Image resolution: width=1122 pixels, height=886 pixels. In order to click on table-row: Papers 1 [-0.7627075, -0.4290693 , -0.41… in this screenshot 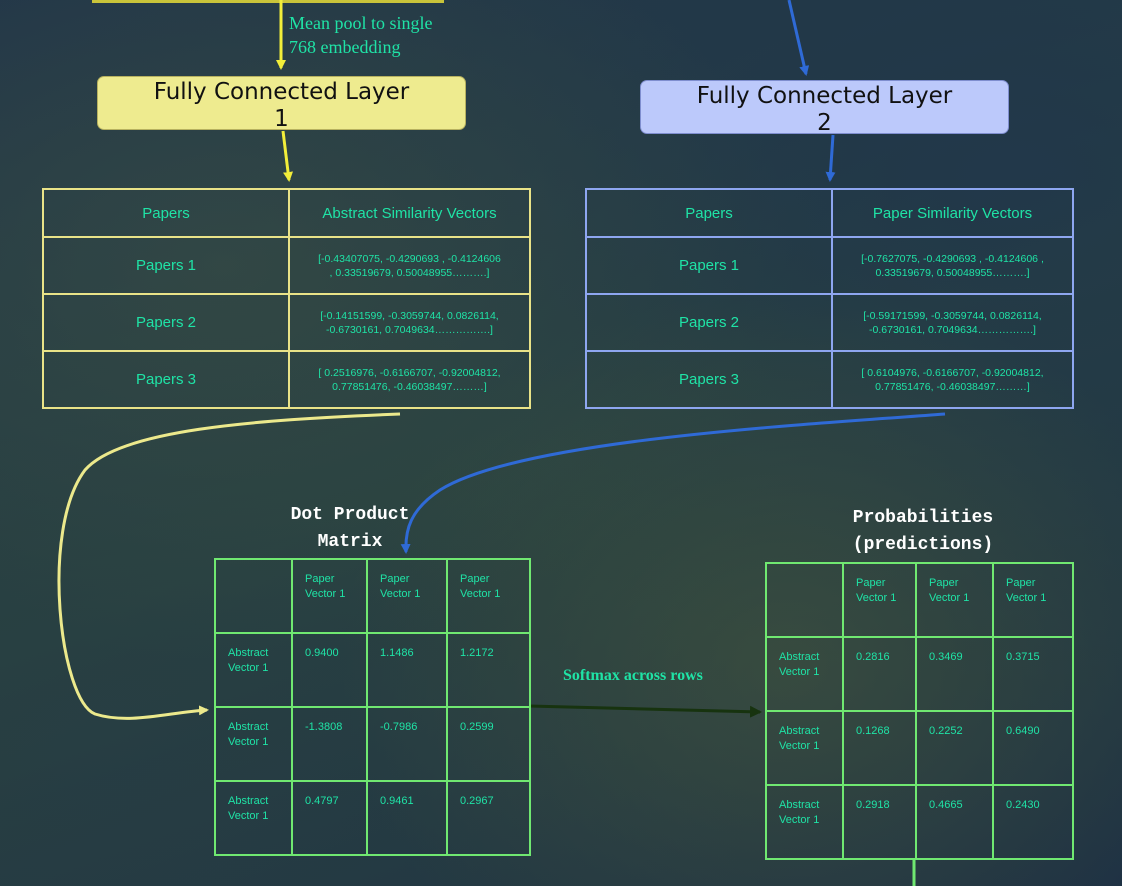, I will do `click(829, 265)`.